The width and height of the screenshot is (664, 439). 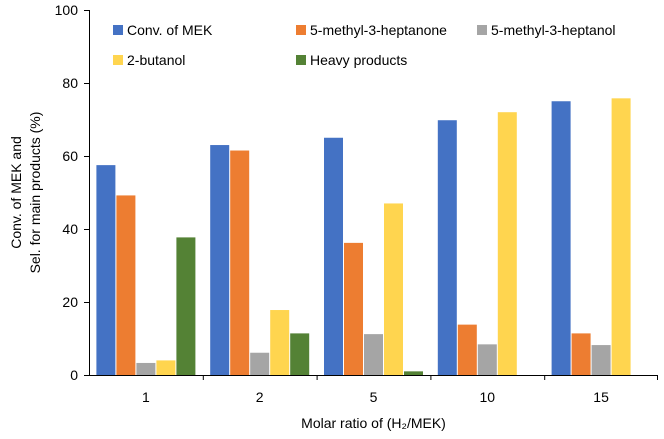 What do you see at coordinates (35, 193) in the screenshot?
I see `y-axis-label-line-2: Sel. for main products (%)` at bounding box center [35, 193].